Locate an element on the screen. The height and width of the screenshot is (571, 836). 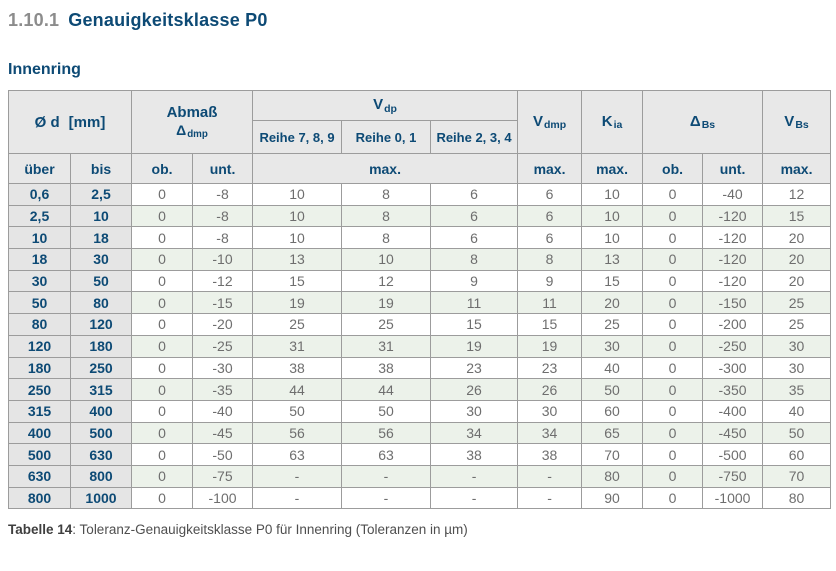
range-cell: 250 is located at coordinates (101, 368).